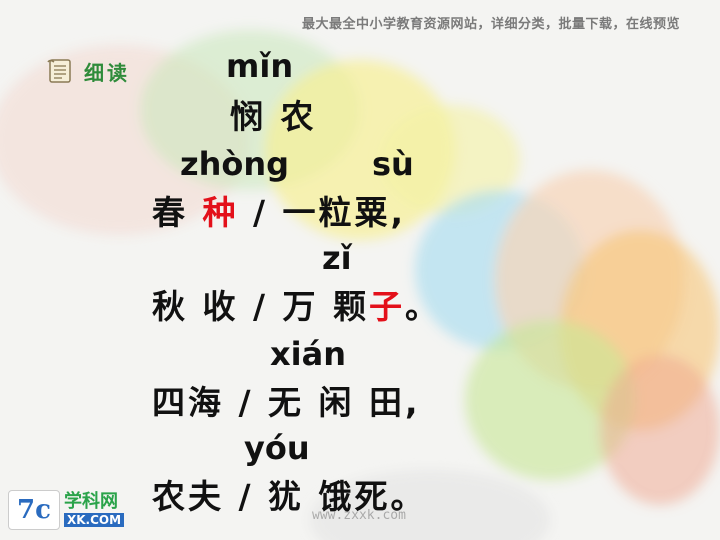 The image size is (720, 540). I want to click on poem-line-2-start: 秋 收 / 万 颗, so click(261, 306).